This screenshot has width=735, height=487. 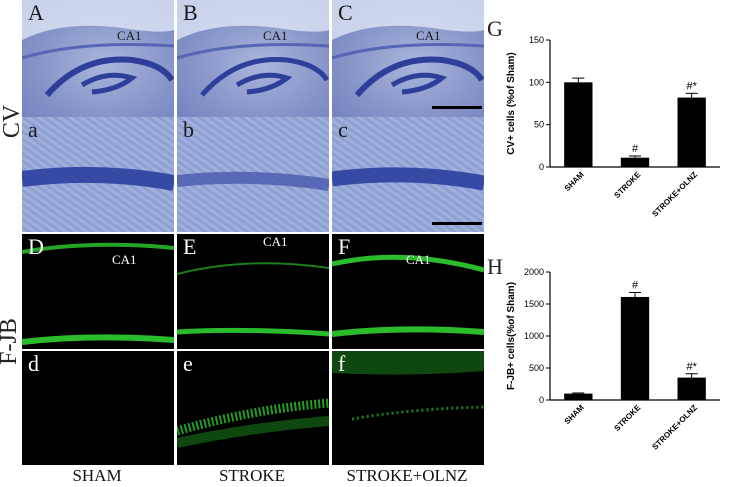 What do you see at coordinates (495, 28) in the screenshot?
I see `chart-label-g: G` at bounding box center [495, 28].